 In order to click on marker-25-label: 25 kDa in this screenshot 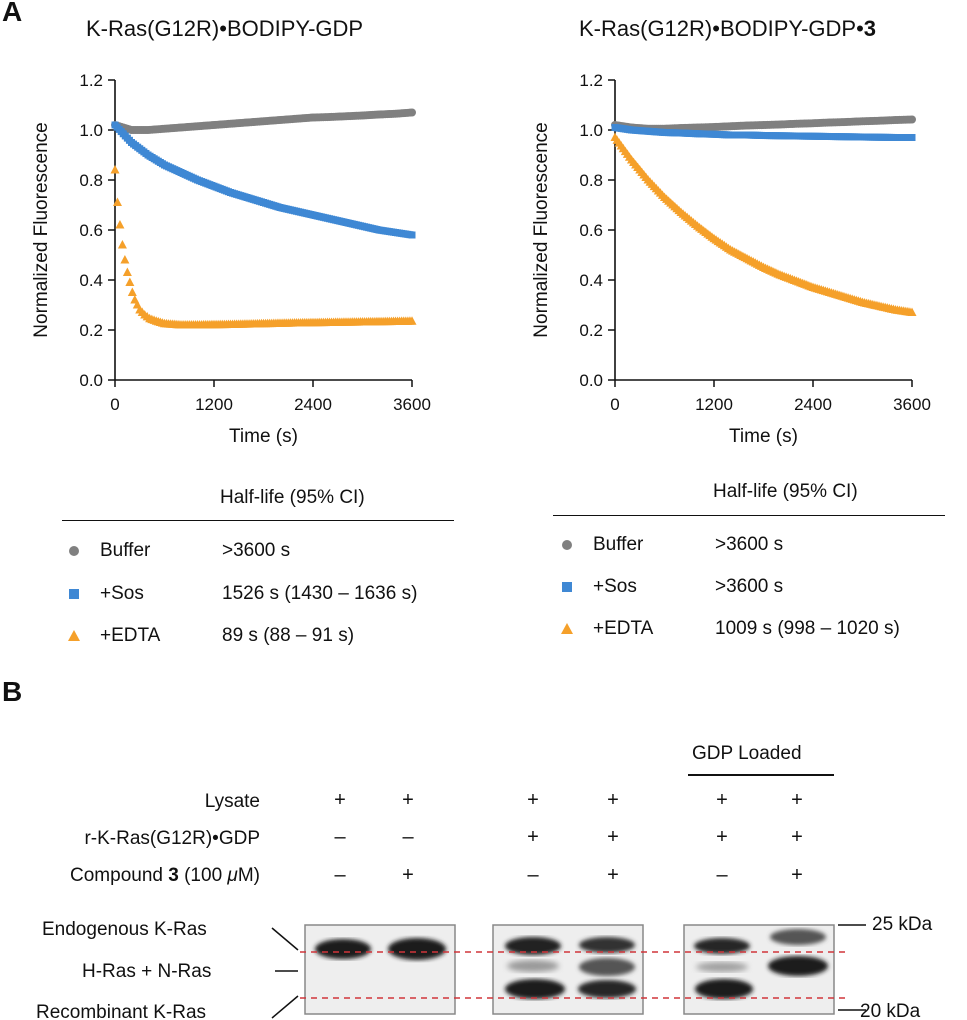, I will do `click(902, 924)`.